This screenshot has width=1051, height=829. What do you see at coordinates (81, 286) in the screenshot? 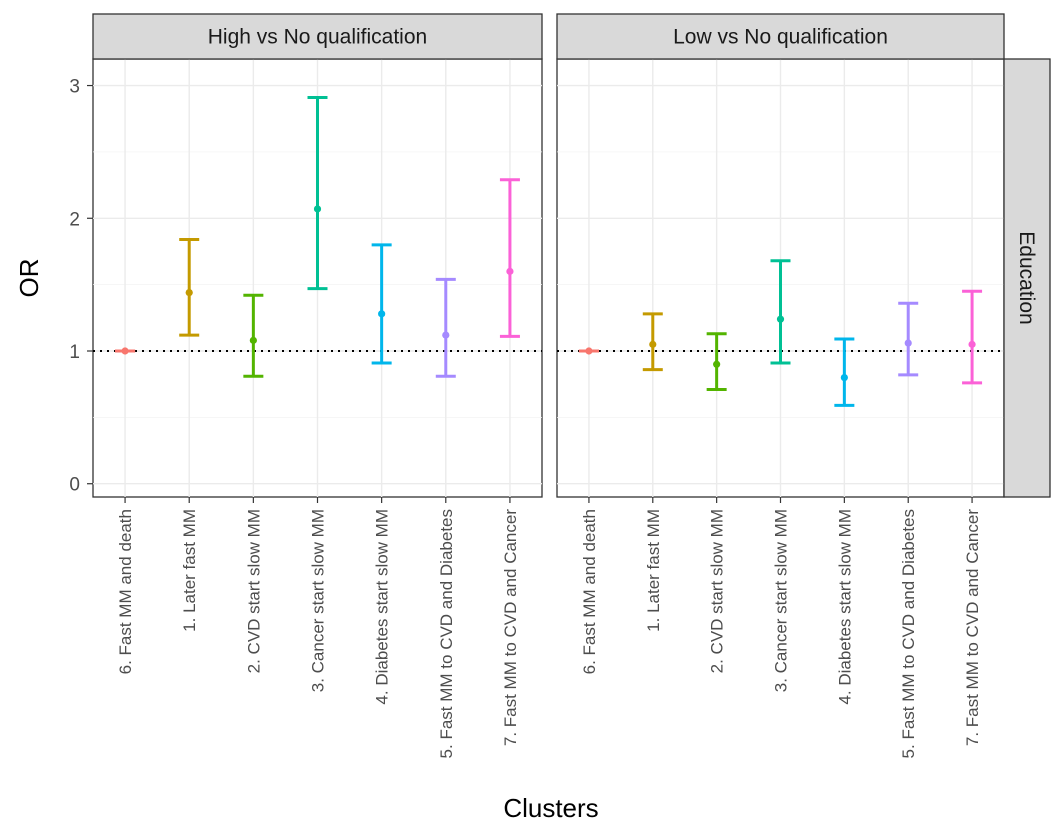
I see `y-axis: 0 1 2 3` at bounding box center [81, 286].